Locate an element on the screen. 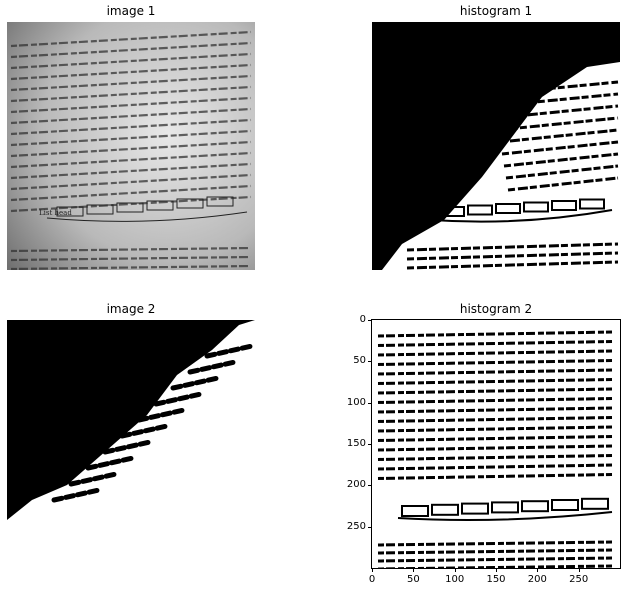  x-tick-label: 0 is located at coordinates (372, 579).